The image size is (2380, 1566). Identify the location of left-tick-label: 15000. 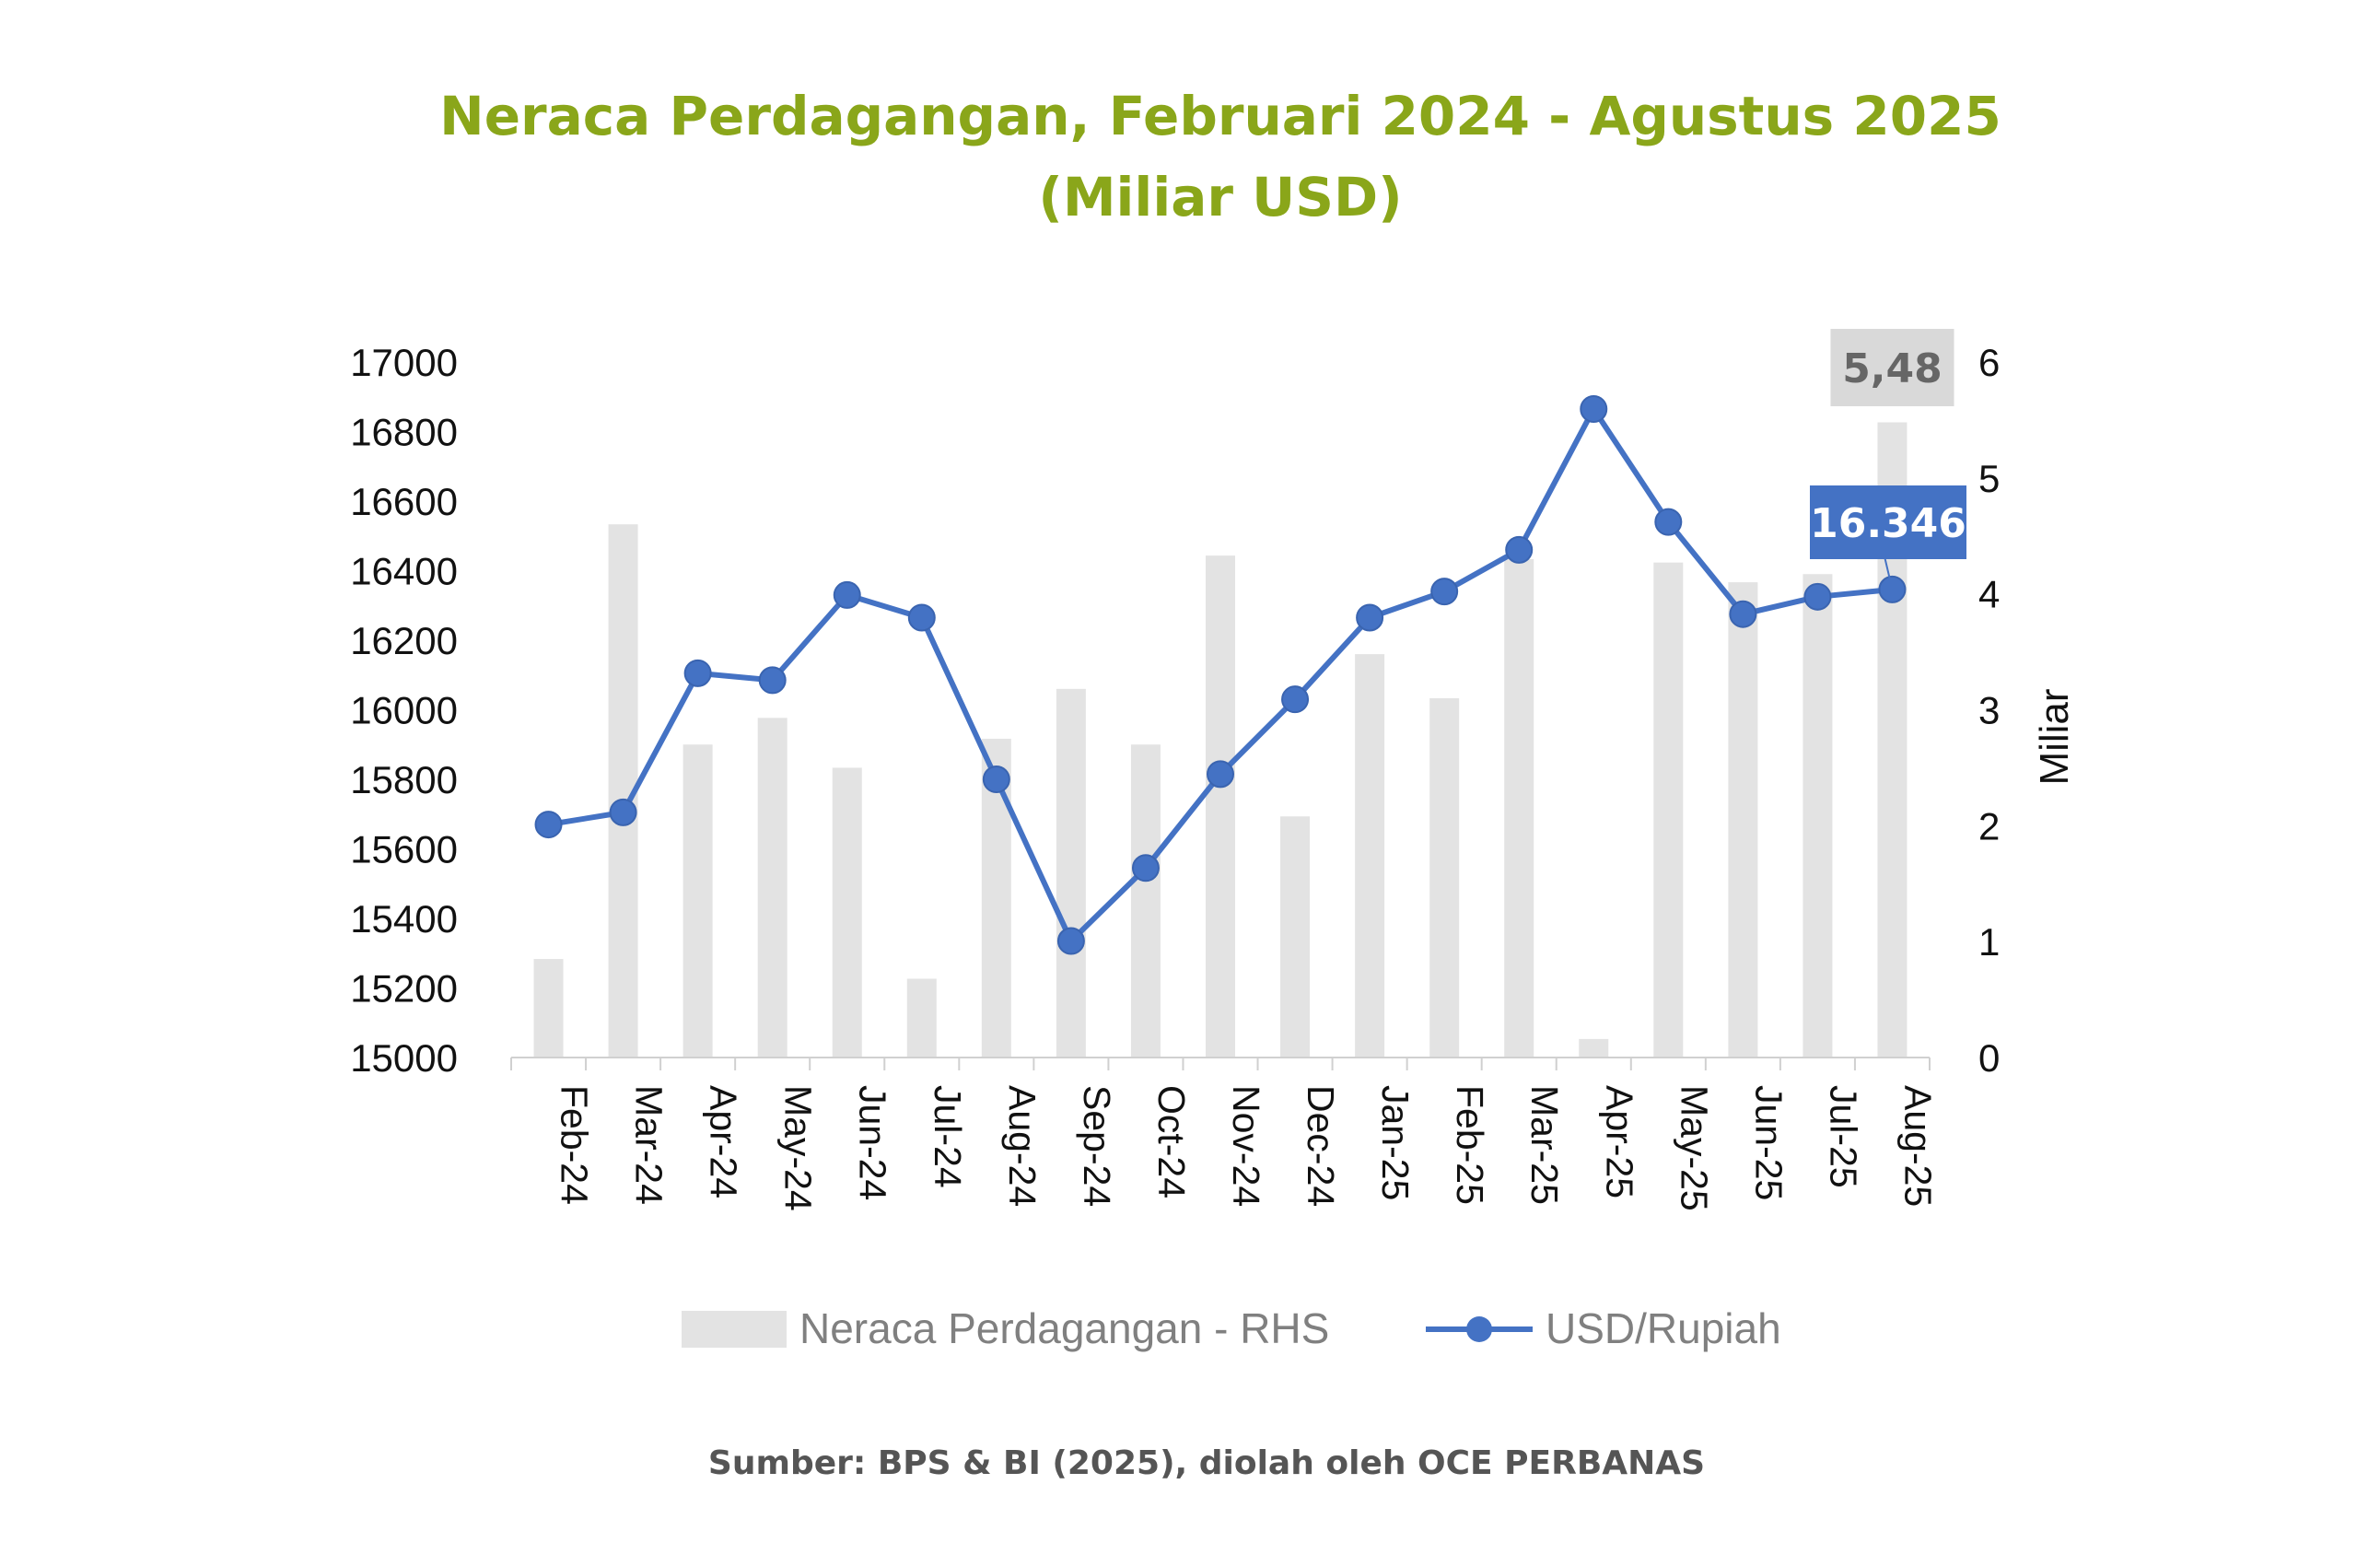
(404, 1058).